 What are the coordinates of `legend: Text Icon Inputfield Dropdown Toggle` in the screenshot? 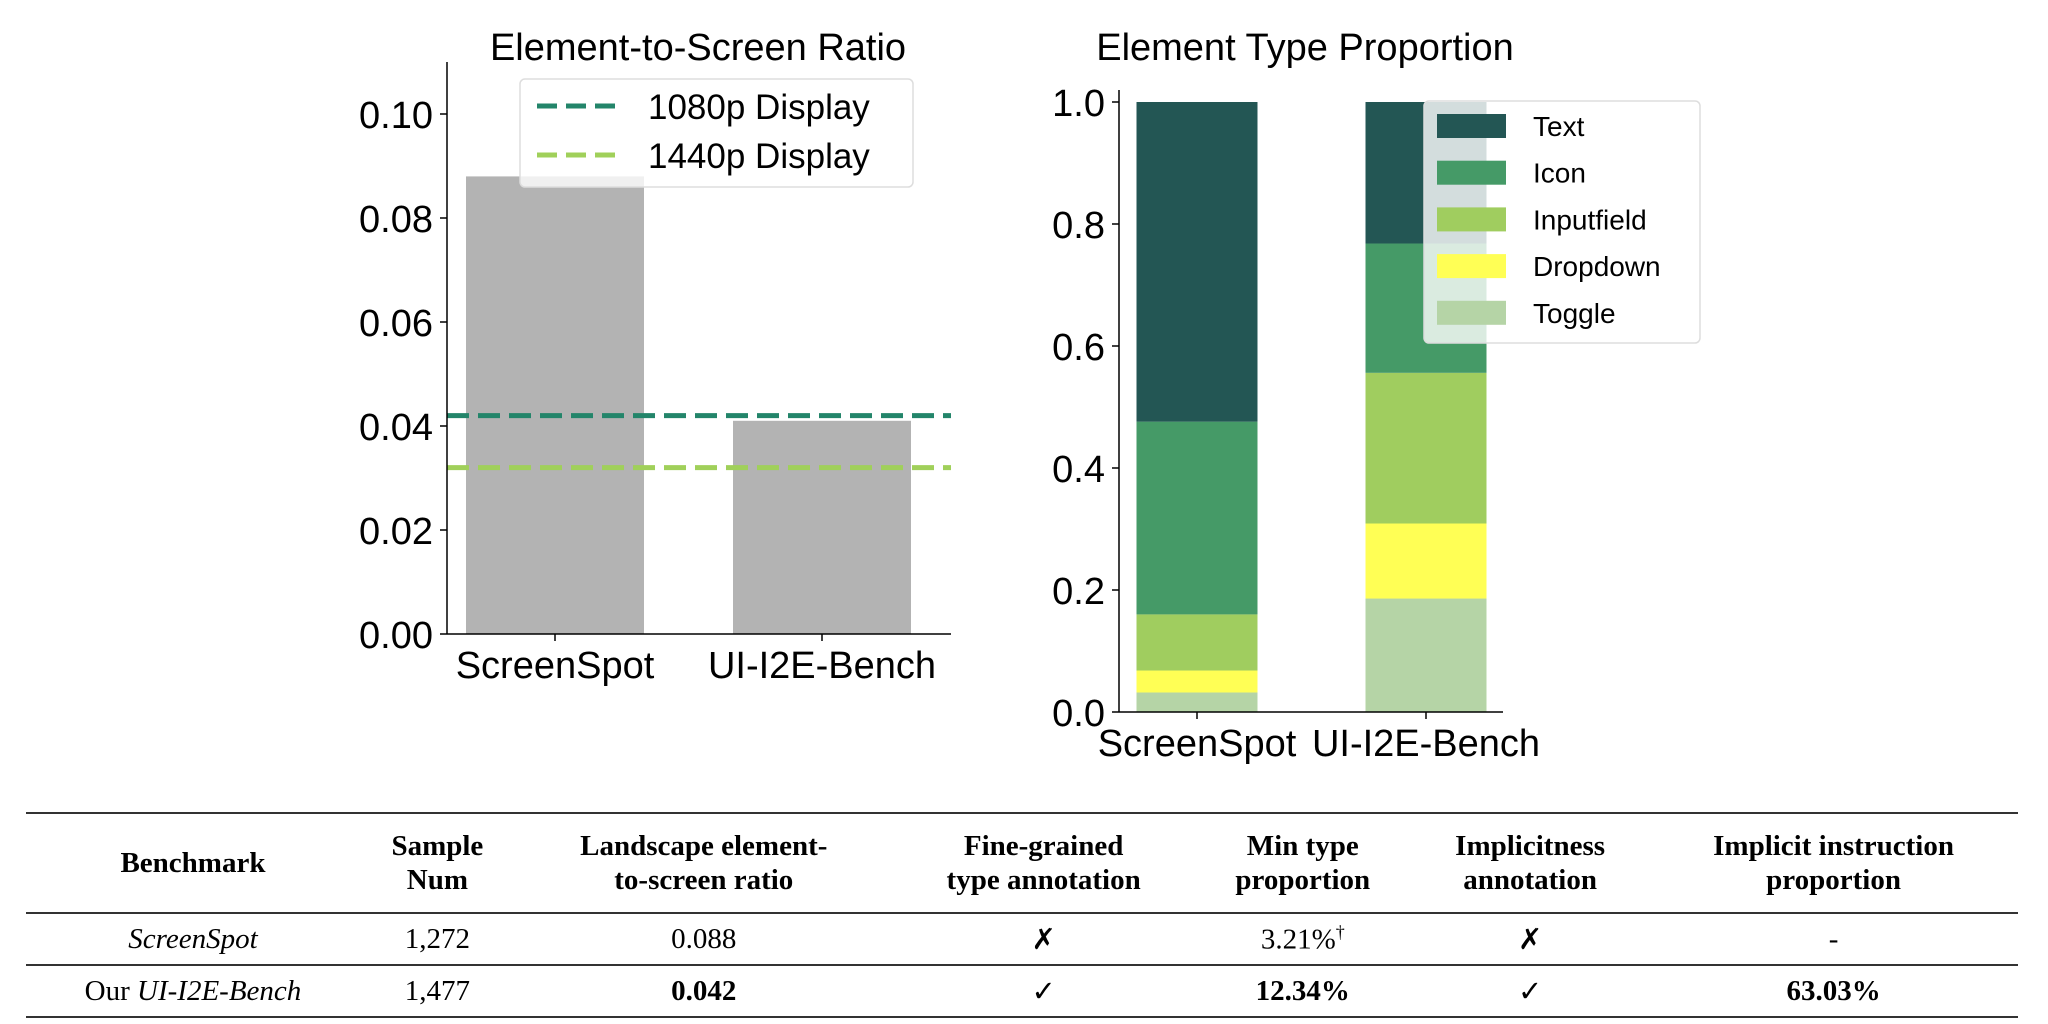 It's located at (1562, 222).